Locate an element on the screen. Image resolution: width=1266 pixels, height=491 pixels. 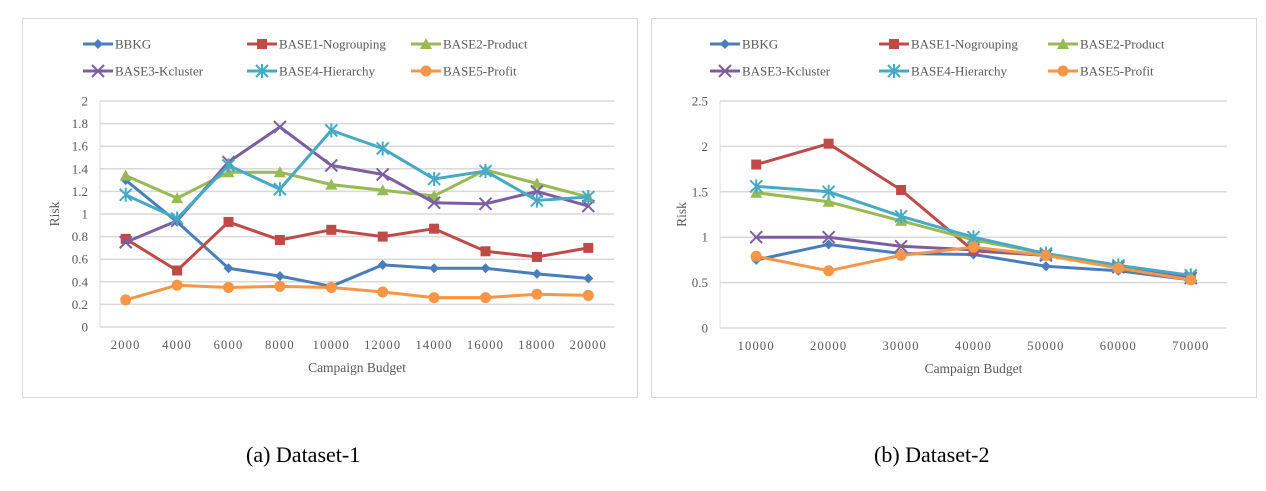
y-tick-label: 0.5 is located at coordinates (700, 282).